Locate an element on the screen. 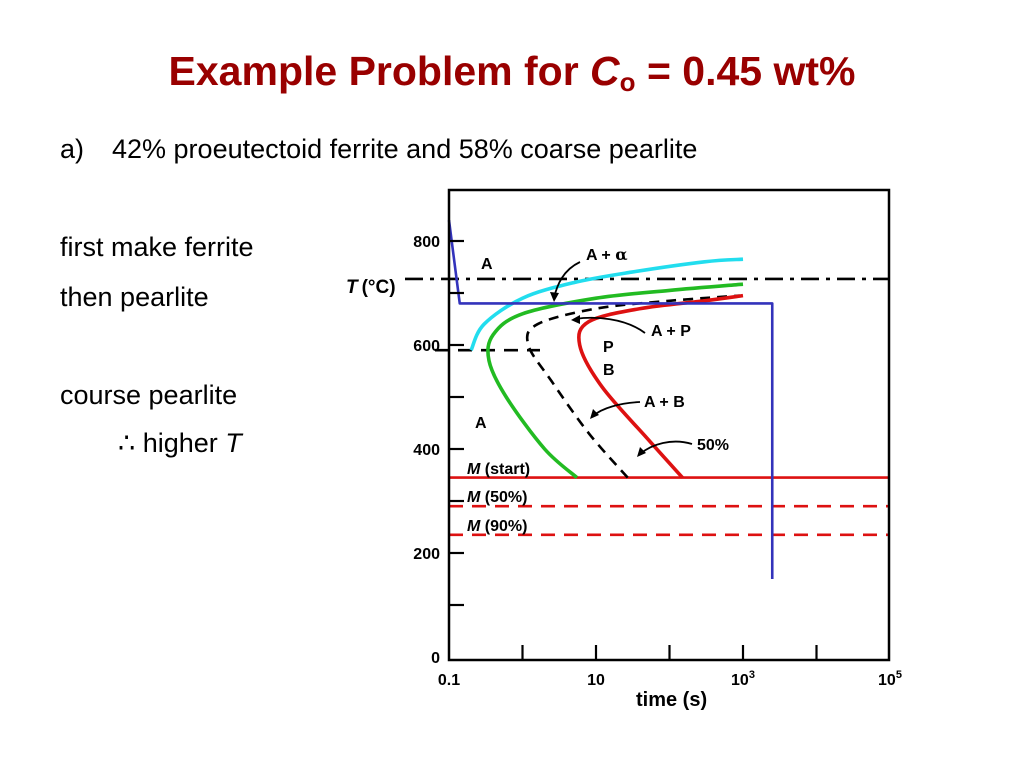 The image size is (1024, 768). arrow-a-p is located at coordinates (610, 325).